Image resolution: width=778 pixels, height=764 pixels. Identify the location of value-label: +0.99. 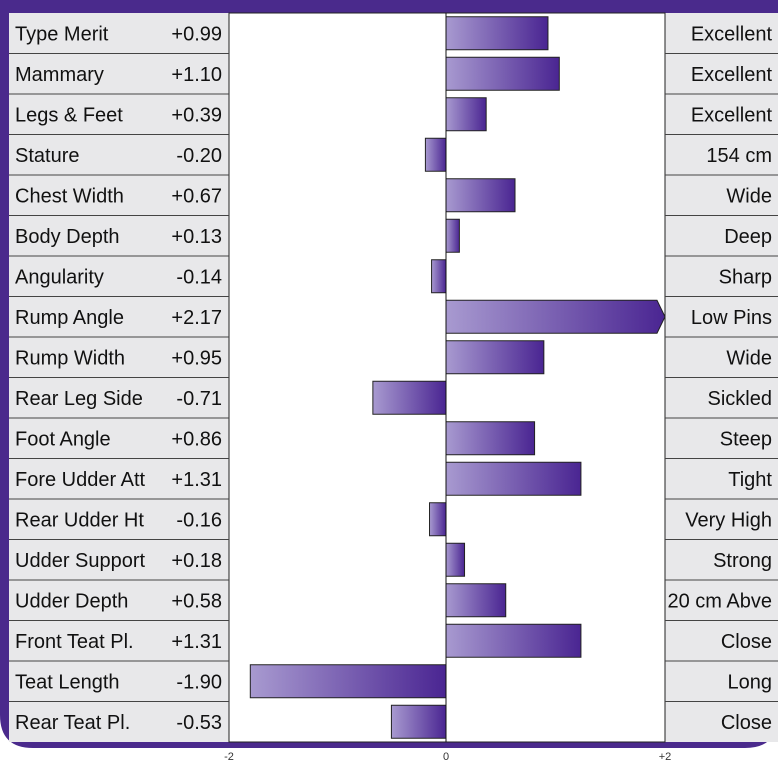
(196, 34).